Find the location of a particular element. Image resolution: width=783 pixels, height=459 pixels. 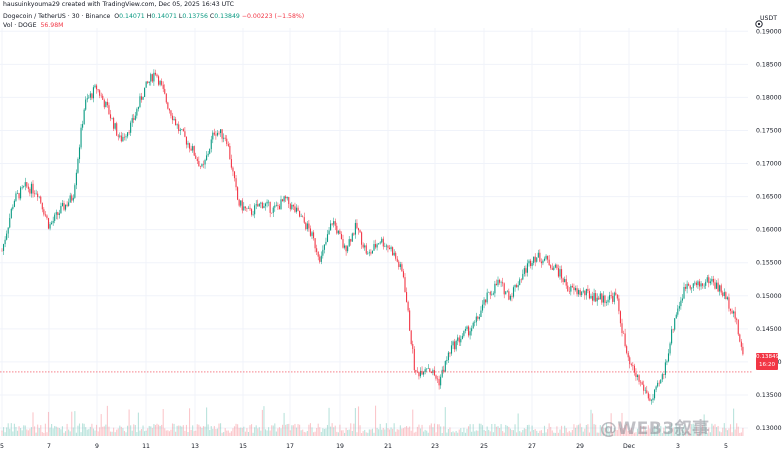

x-tick-label: 15 is located at coordinates (243, 446).